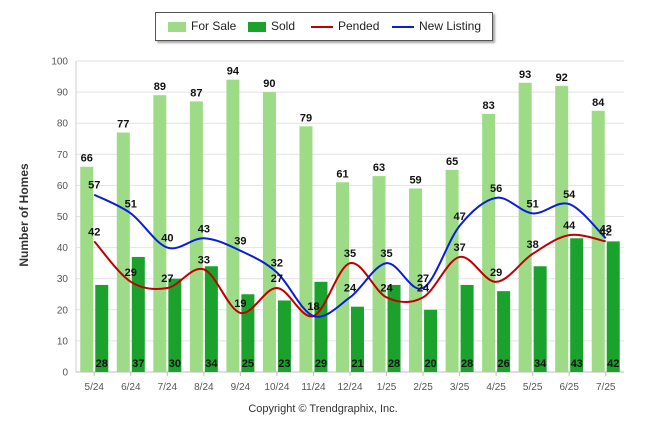  I want to click on new-listing-value-label: 56, so click(496, 189).